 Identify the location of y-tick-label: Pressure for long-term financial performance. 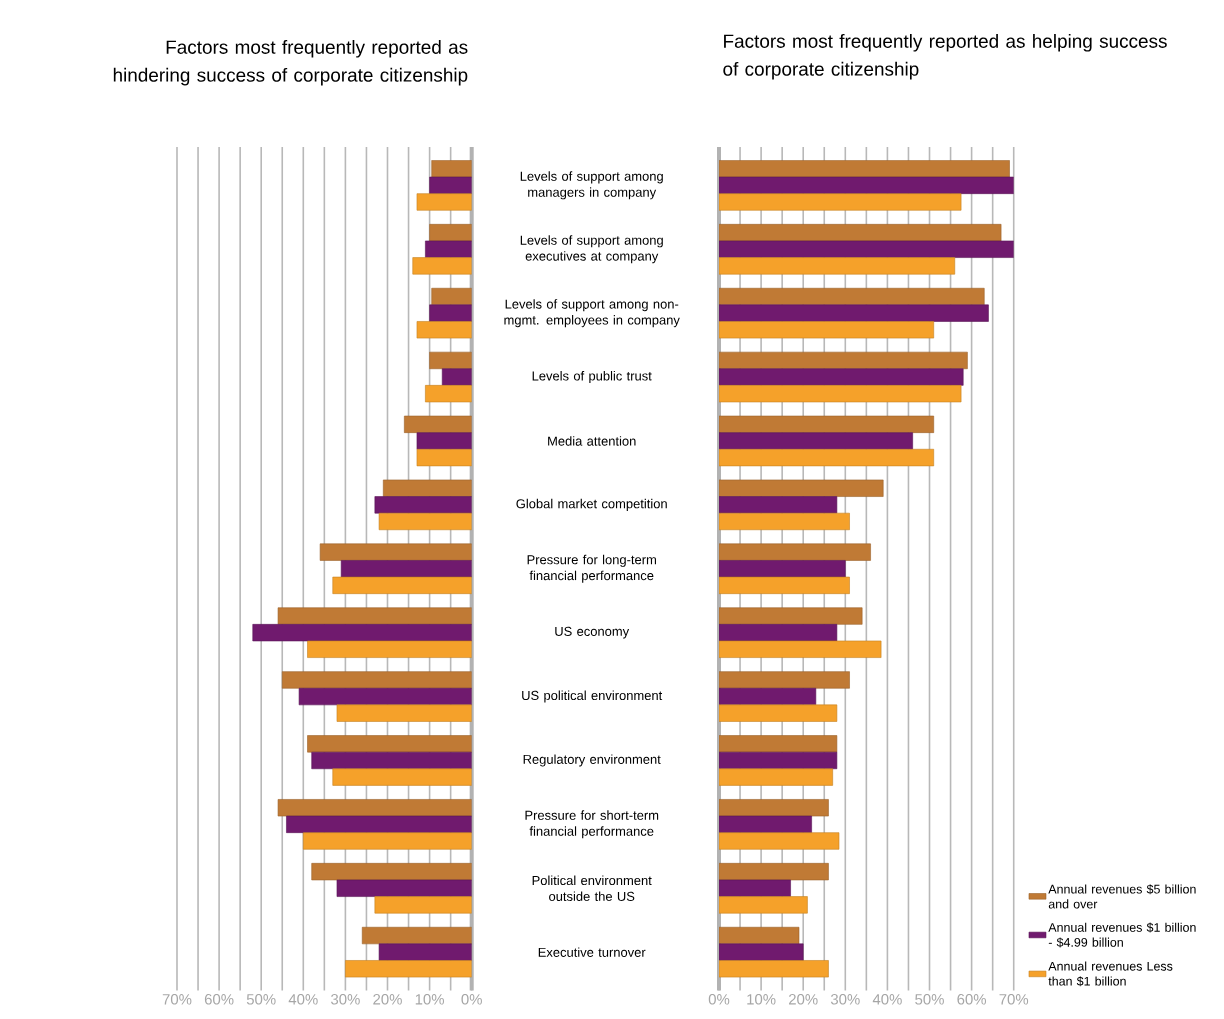
(591, 568).